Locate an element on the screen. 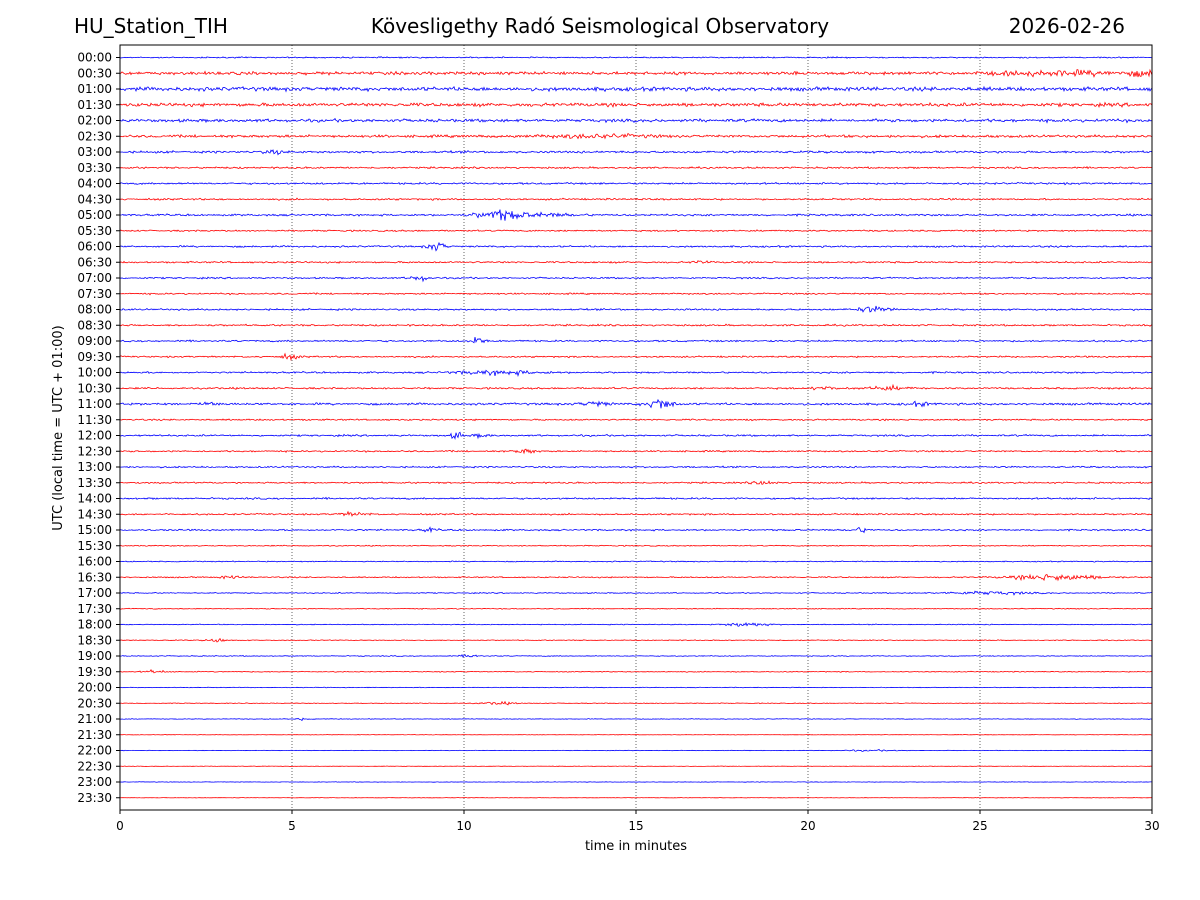  y-tick-label-14: 07:00 is located at coordinates (94, 278).